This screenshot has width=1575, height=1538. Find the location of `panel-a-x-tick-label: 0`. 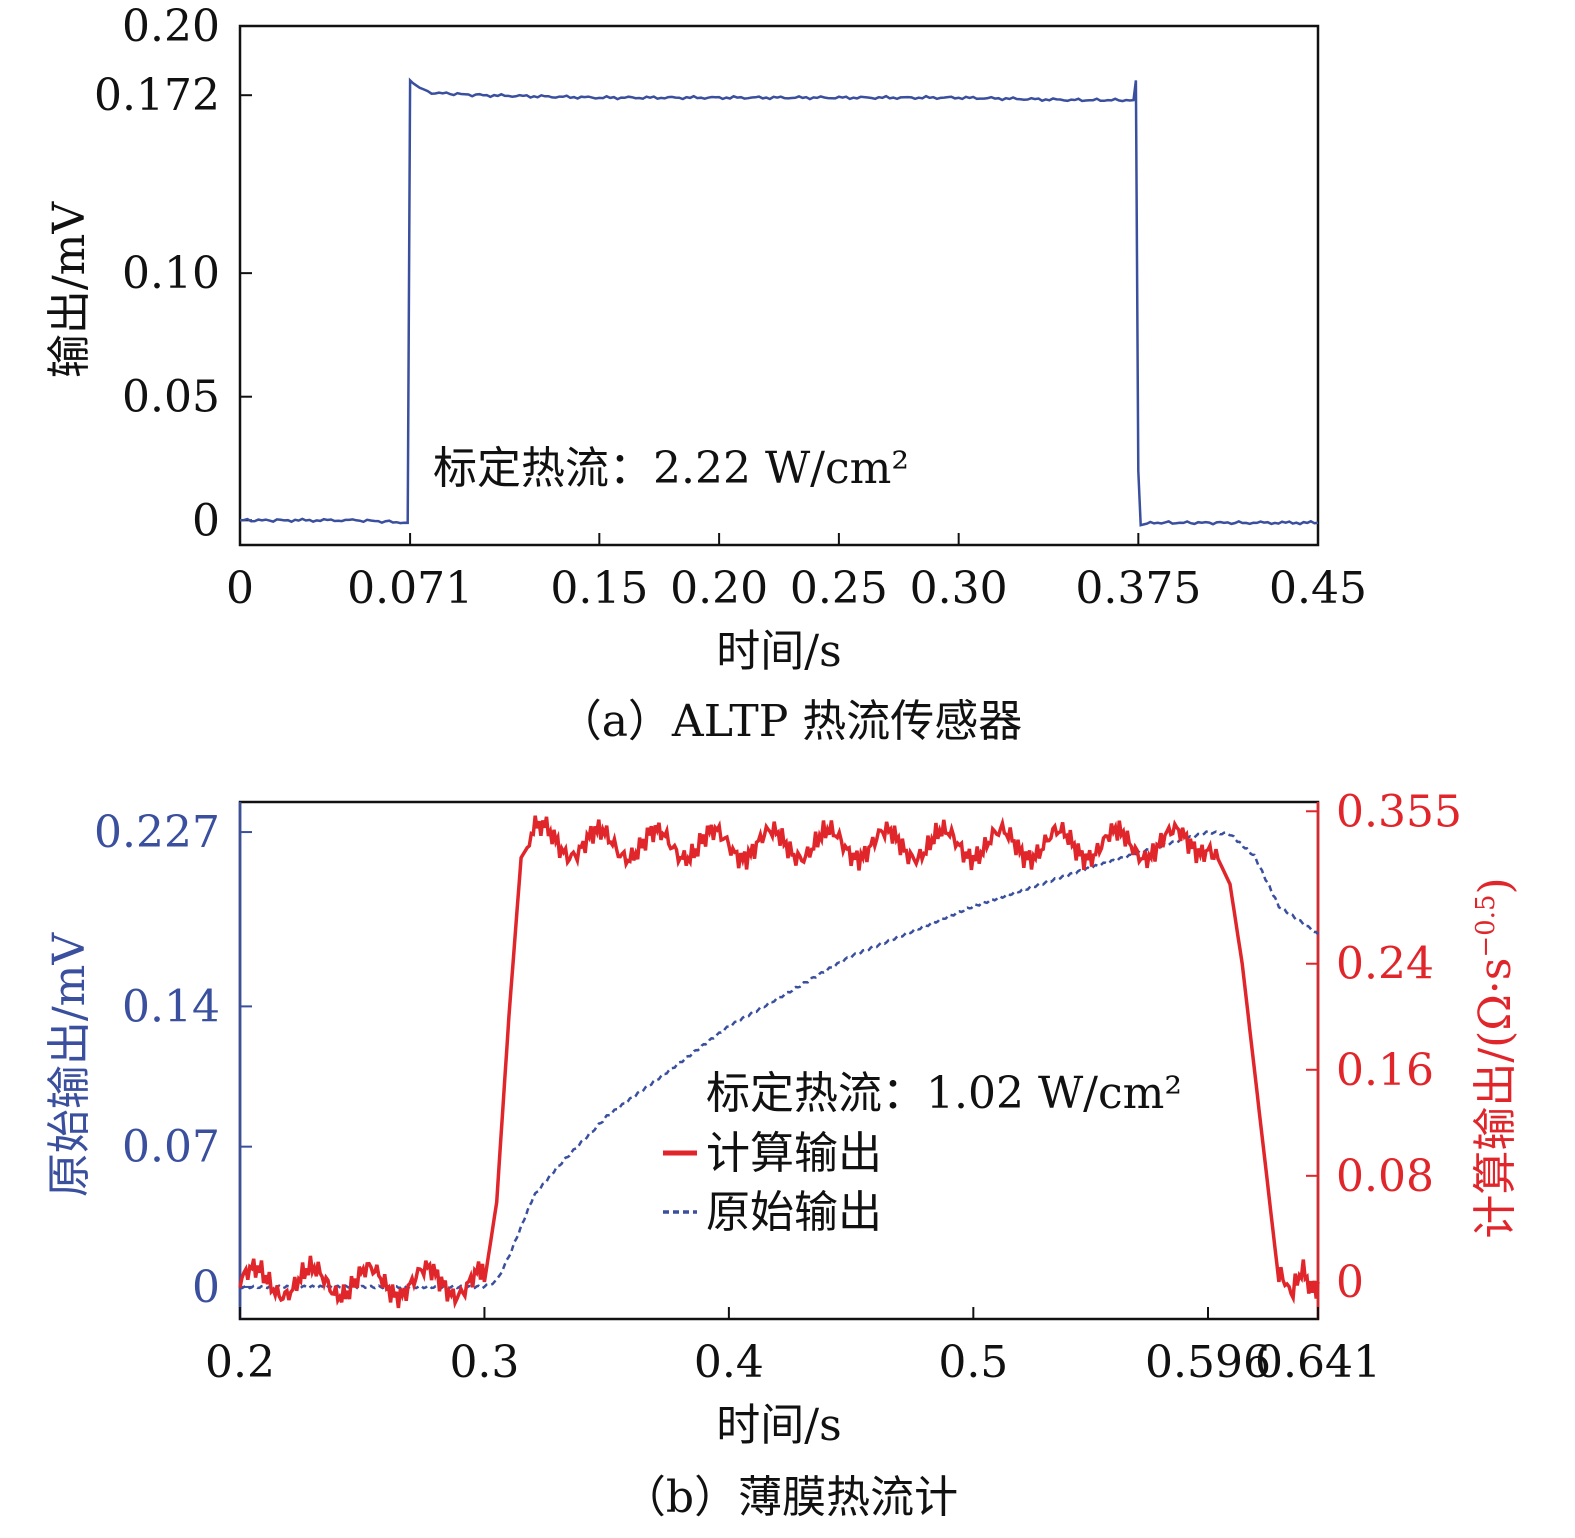

panel-a-x-tick-label: 0 is located at coordinates (240, 588).